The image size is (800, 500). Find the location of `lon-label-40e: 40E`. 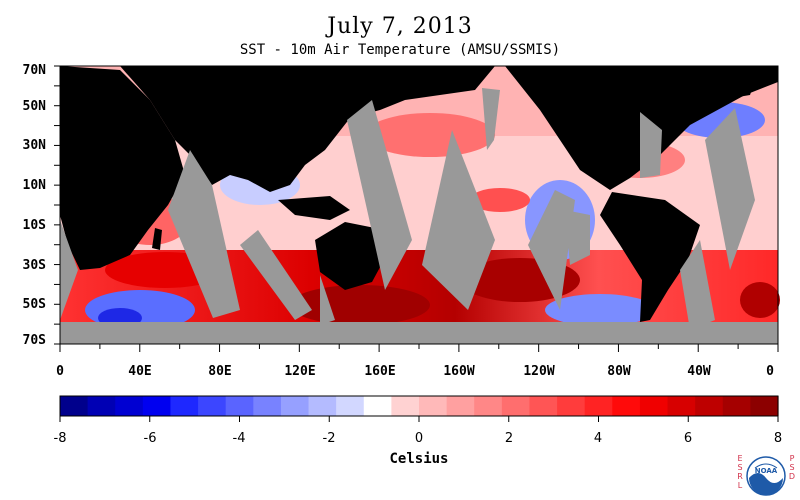

lon-label-40e: 40E is located at coordinates (140, 371).